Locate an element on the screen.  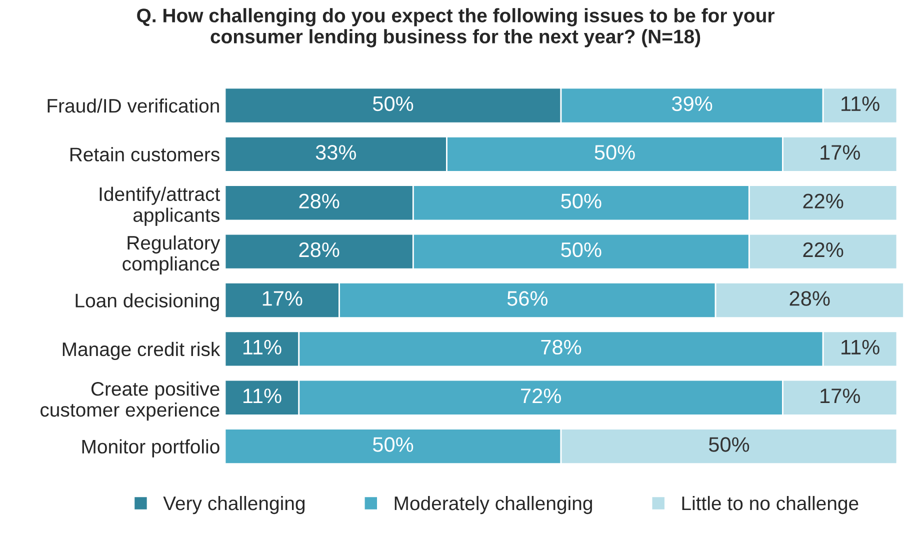
y-tick-label: Regulatory compliance is located at coordinates (171, 255).